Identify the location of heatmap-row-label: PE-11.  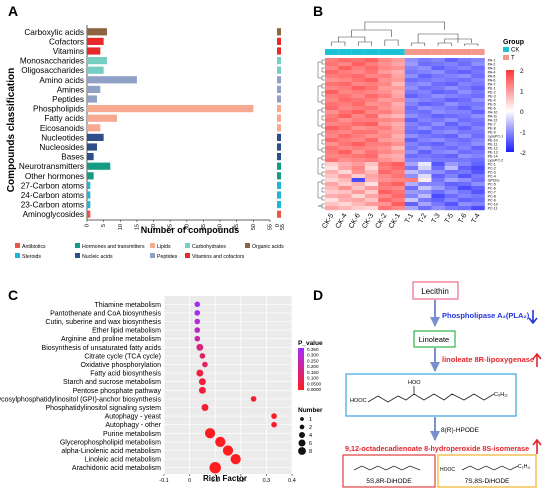
(493, 145).